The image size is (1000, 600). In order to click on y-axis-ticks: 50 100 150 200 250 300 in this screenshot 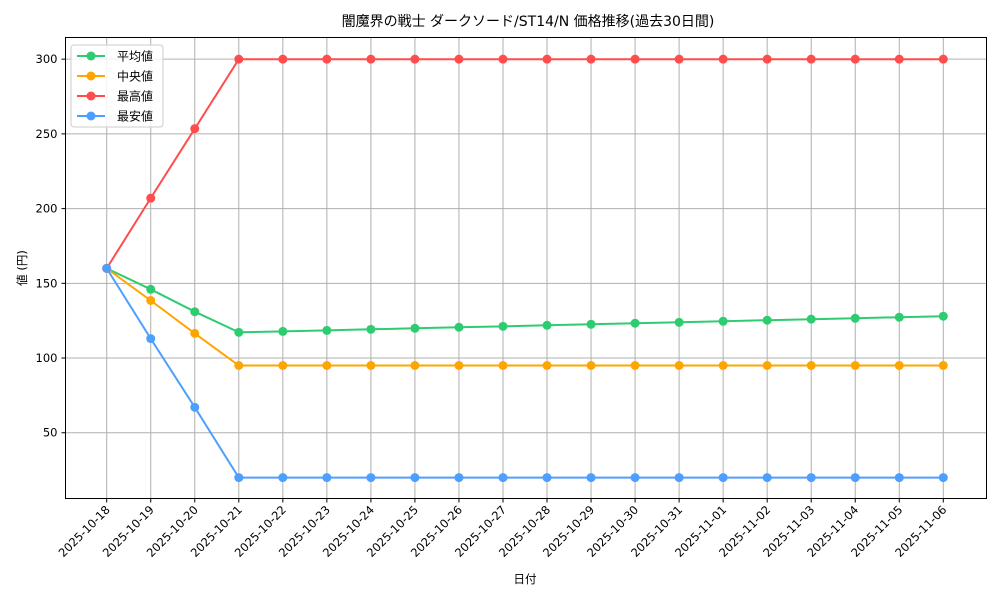, I will do `click(51, 246)`.